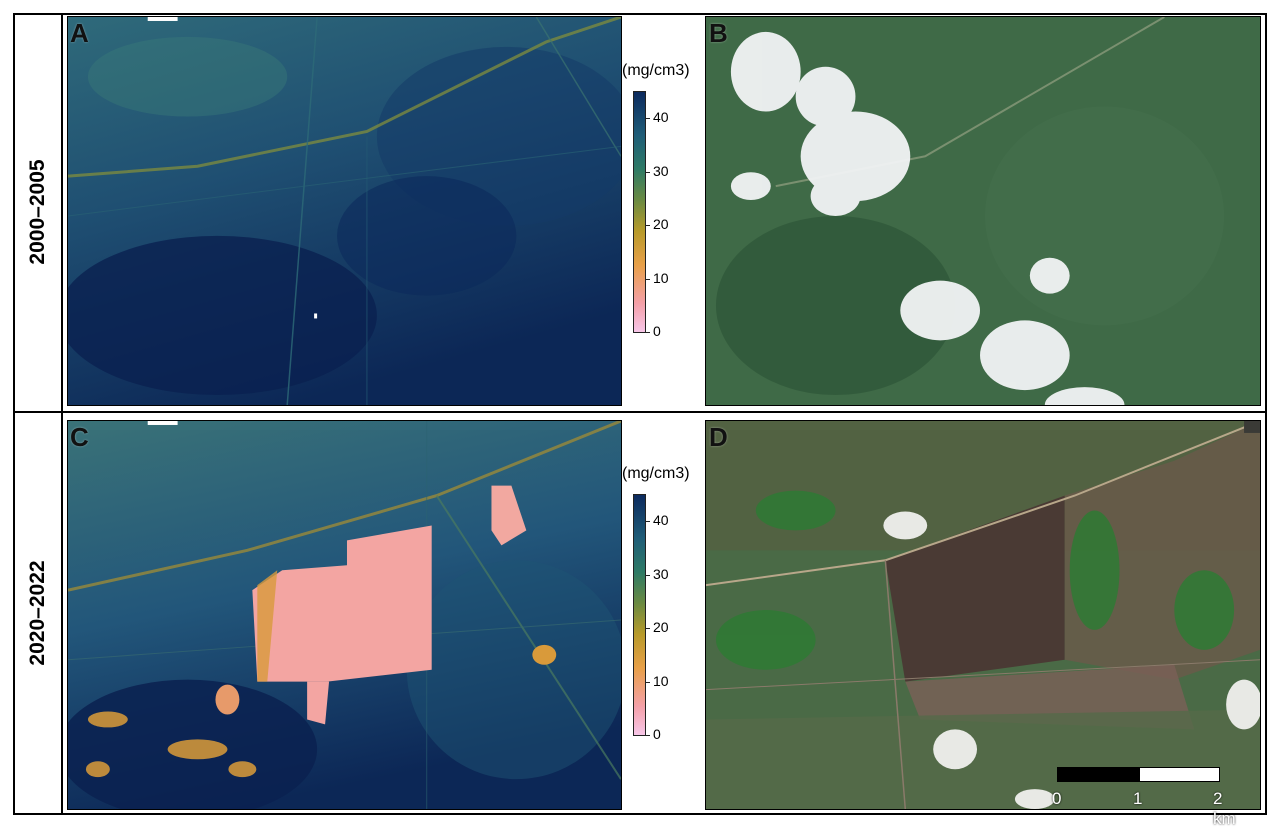  What do you see at coordinates (656, 70) in the screenshot?
I see `colorbar-unit-top: (mg/cm3)` at bounding box center [656, 70].